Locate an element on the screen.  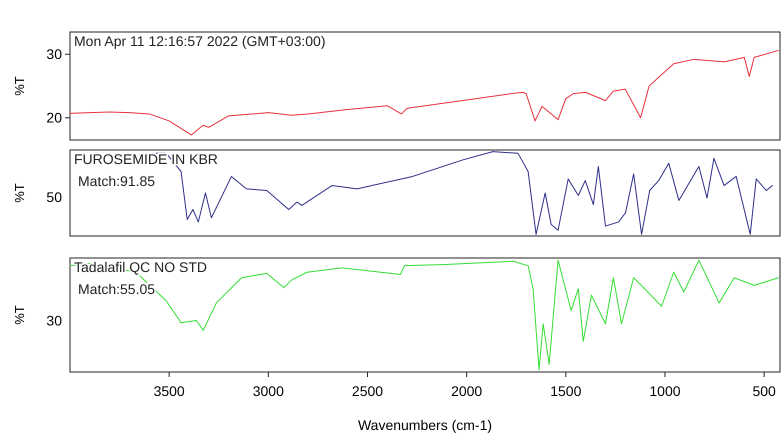
x-tick-label: 500 is located at coordinates (764, 391).